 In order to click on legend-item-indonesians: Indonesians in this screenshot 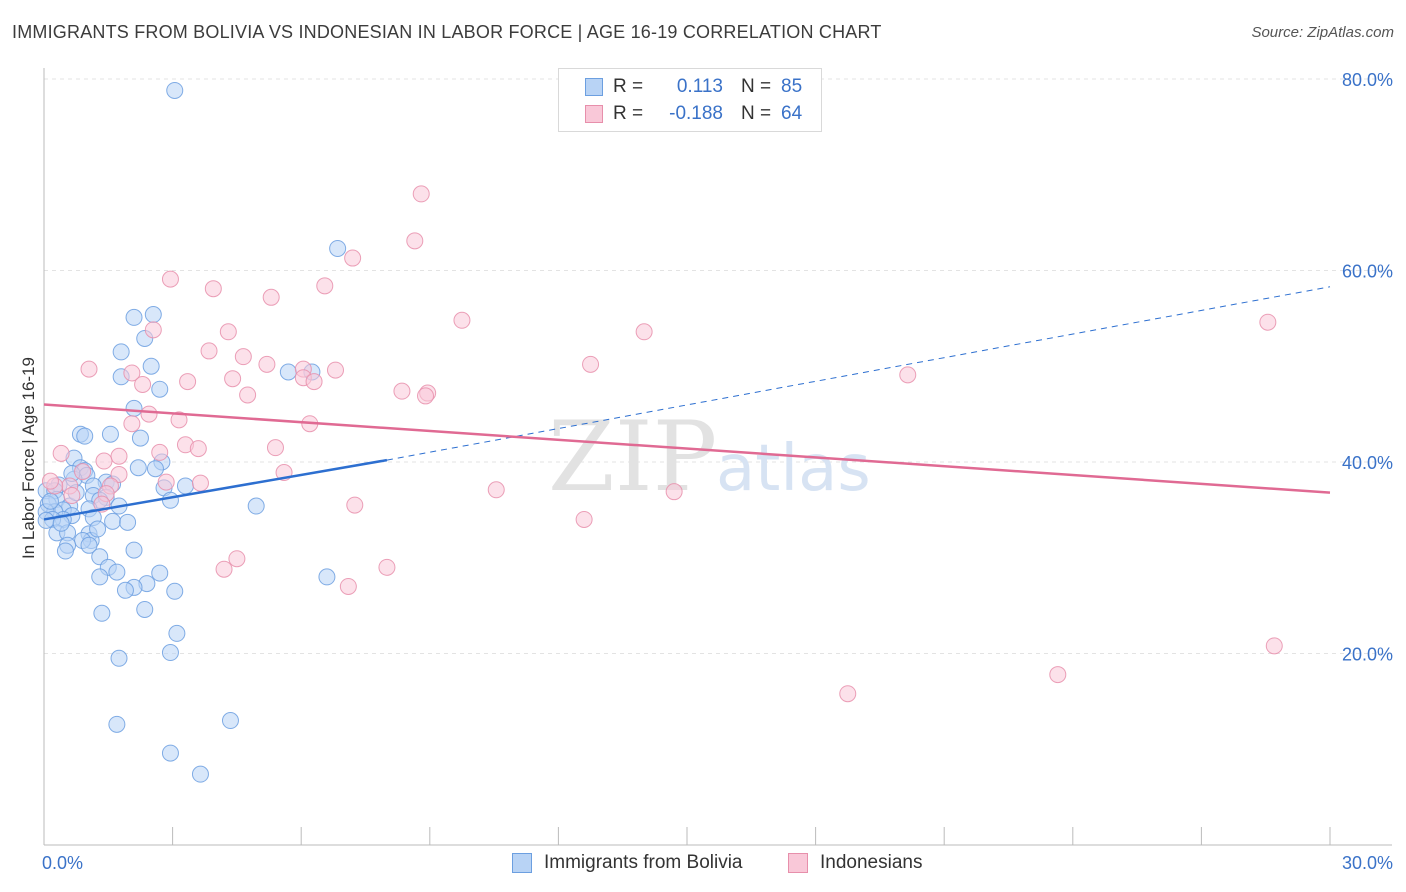, I will do `click(855, 863)`.